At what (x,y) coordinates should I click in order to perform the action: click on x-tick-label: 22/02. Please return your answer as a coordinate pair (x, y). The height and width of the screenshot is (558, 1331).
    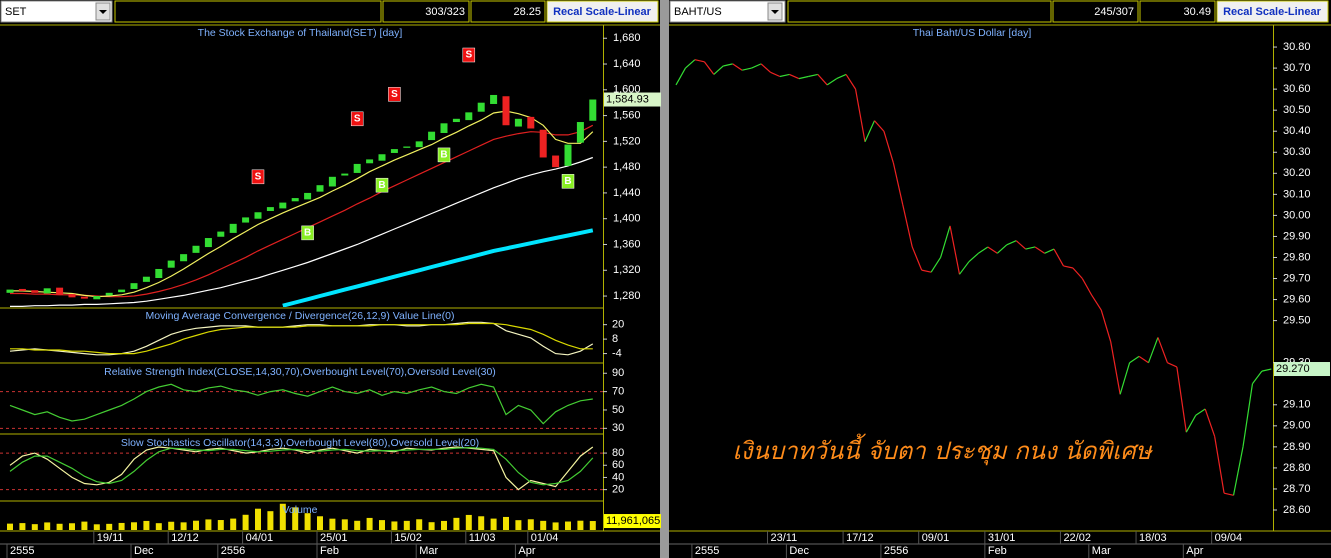
    Looking at the image, I should click on (1077, 538).